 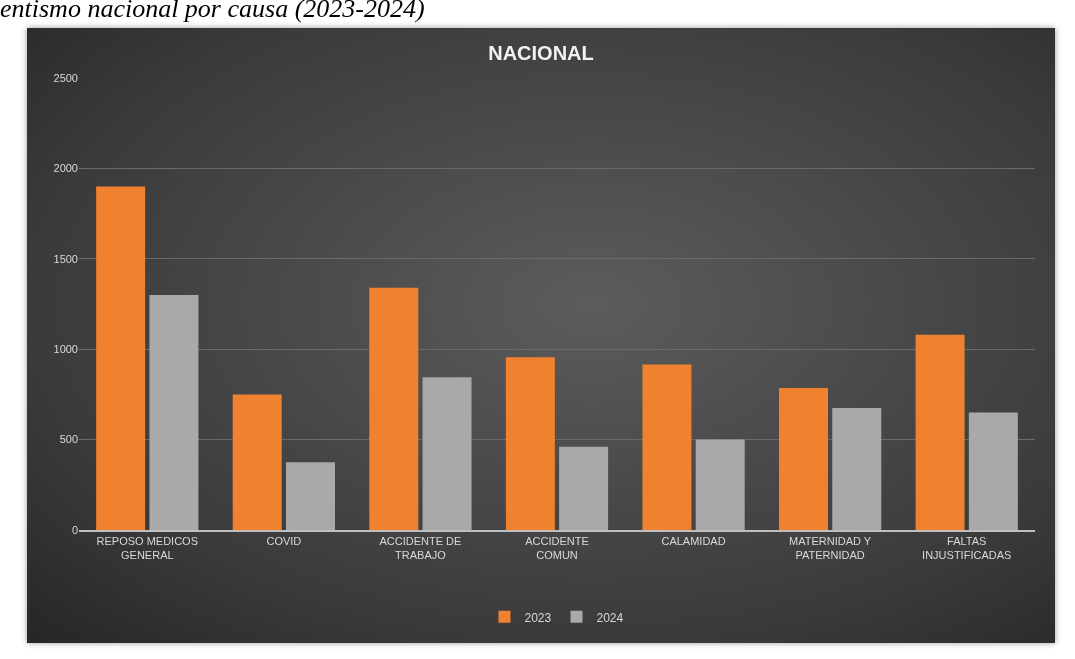 What do you see at coordinates (65, 258) in the screenshot?
I see `y-tick-label: 1500` at bounding box center [65, 258].